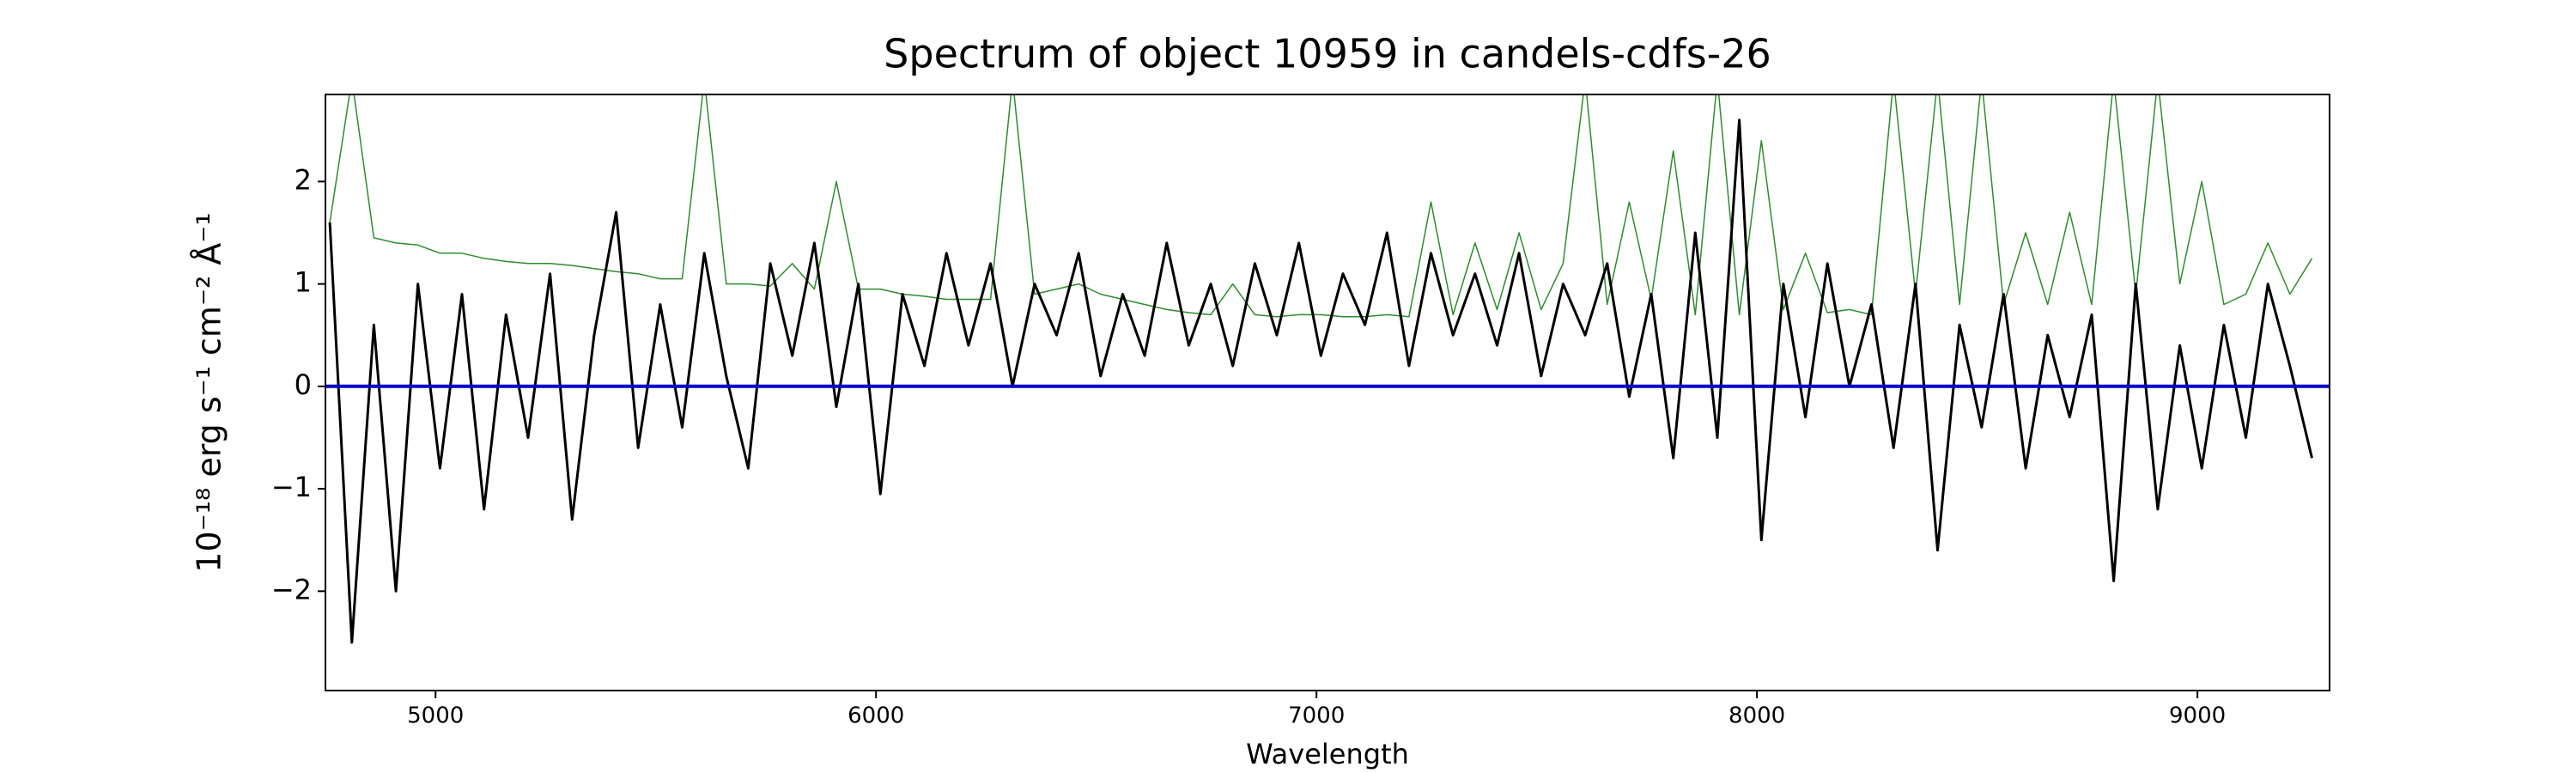 Image resolution: width=2576 pixels, height=773 pixels. What do you see at coordinates (209, 392) in the screenshot?
I see `y-axis-label: 10⁻¹⁸ erg s⁻¹ cm⁻² Å⁻¹` at bounding box center [209, 392].